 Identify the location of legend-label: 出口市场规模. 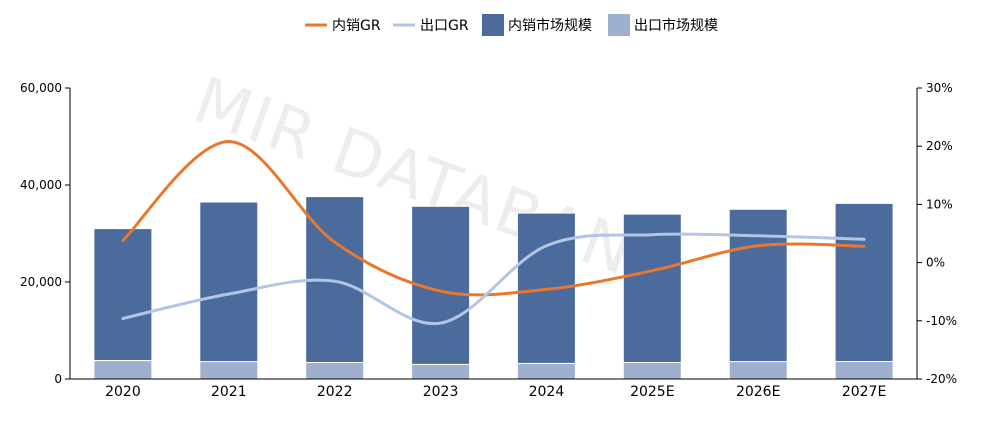
(676, 25).